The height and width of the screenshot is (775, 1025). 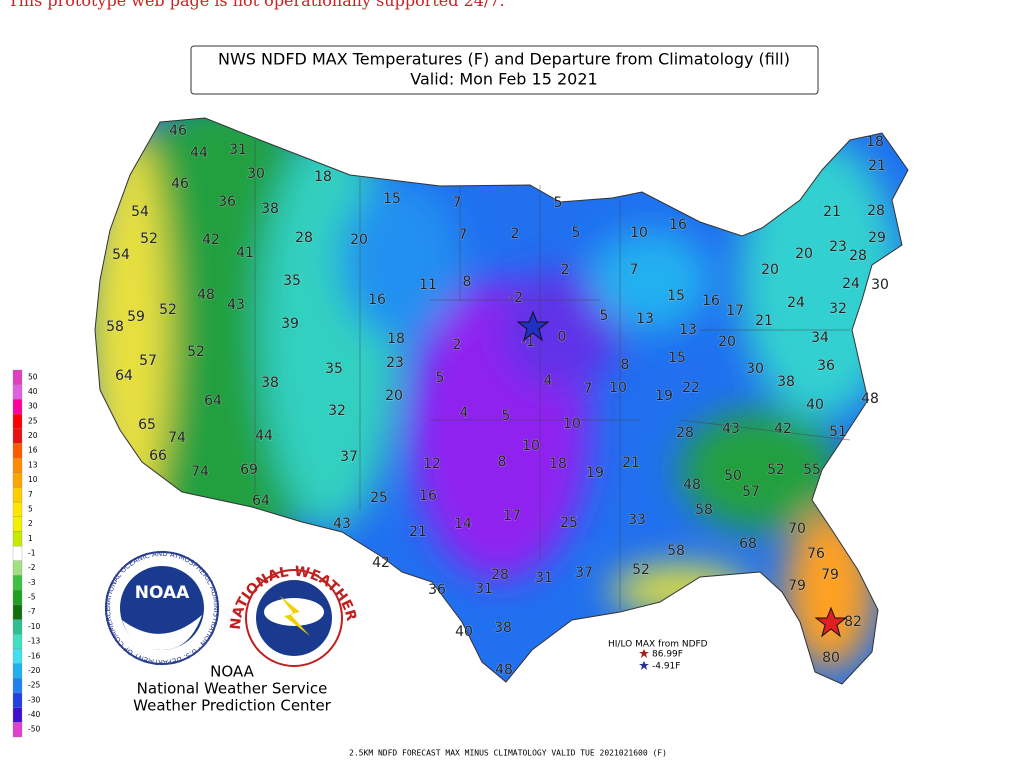 What do you see at coordinates (503, 79) in the screenshot?
I see `subtitle: Valid: Mon Feb 15 2021` at bounding box center [503, 79].